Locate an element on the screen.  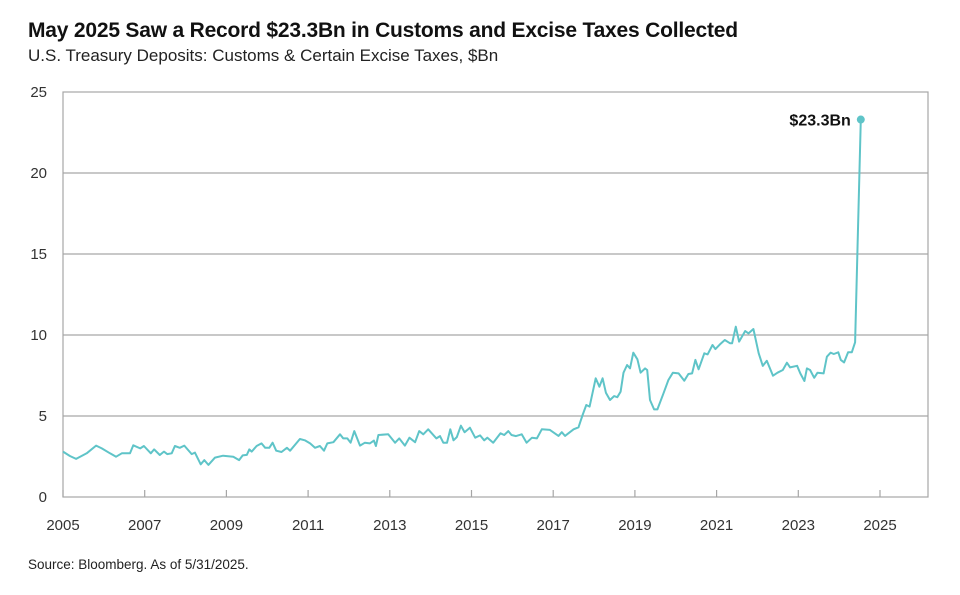
x-tick-label: 2019 is located at coordinates (634, 525).